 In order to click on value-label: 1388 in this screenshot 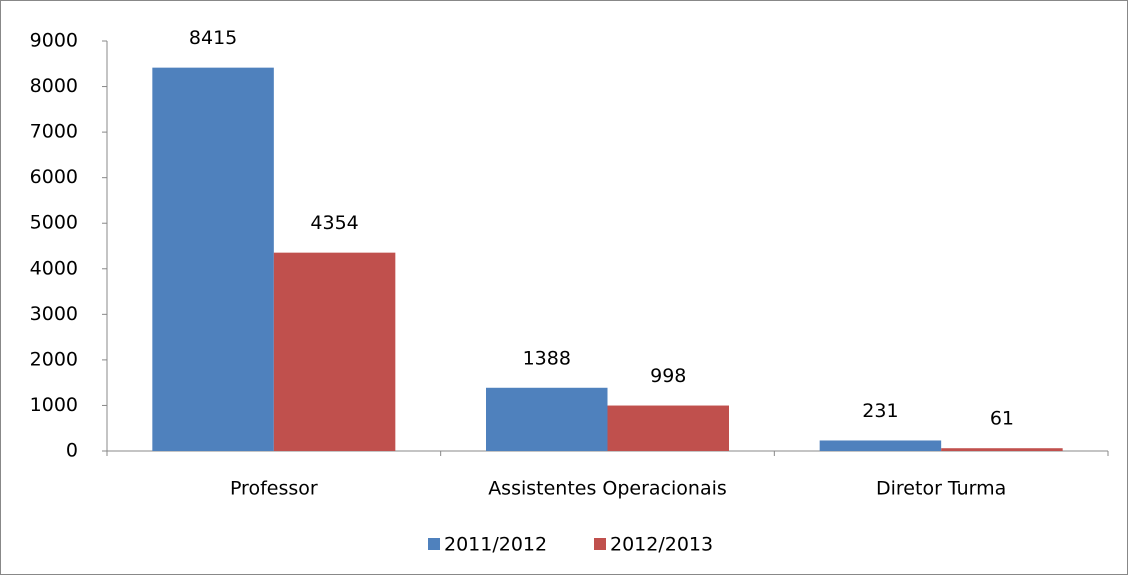, I will do `click(547, 358)`.